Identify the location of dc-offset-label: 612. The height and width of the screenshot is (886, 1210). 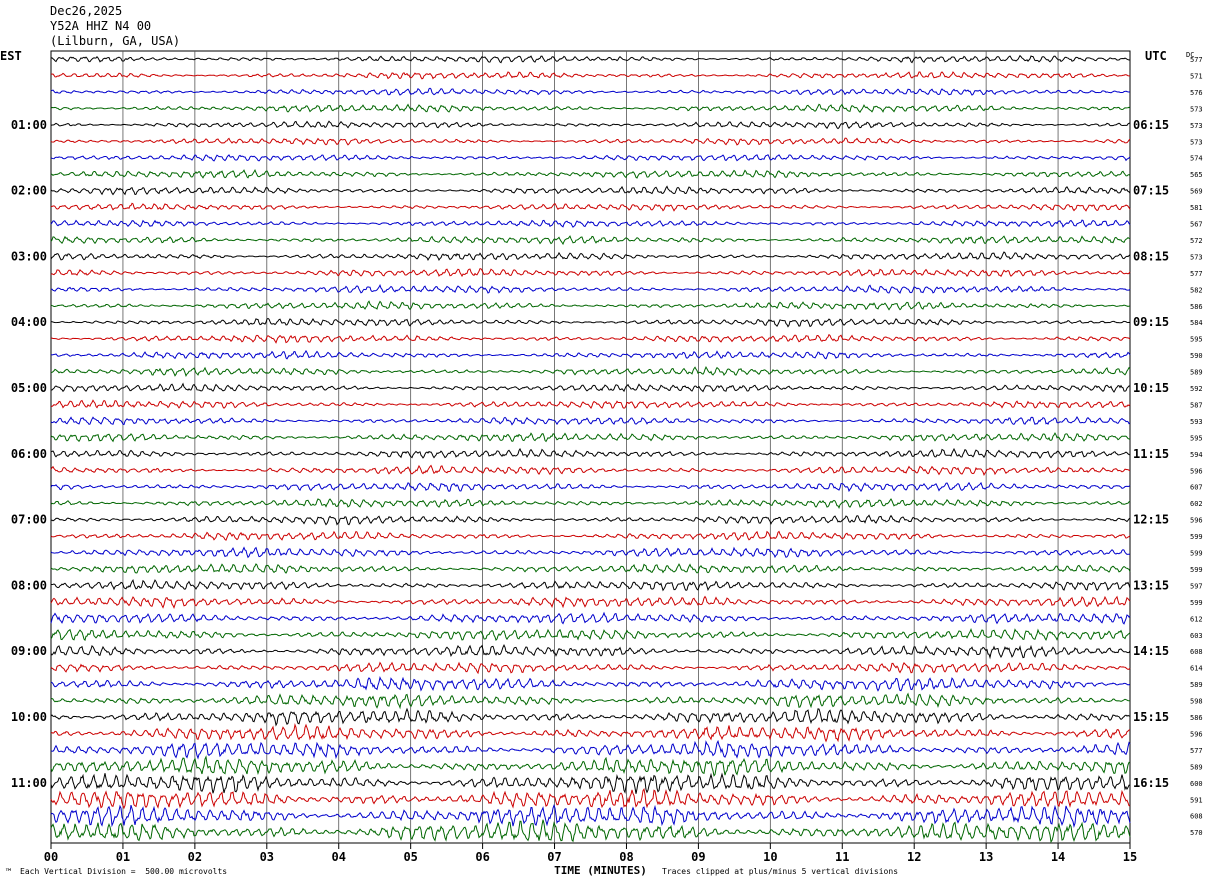
(1196, 619).